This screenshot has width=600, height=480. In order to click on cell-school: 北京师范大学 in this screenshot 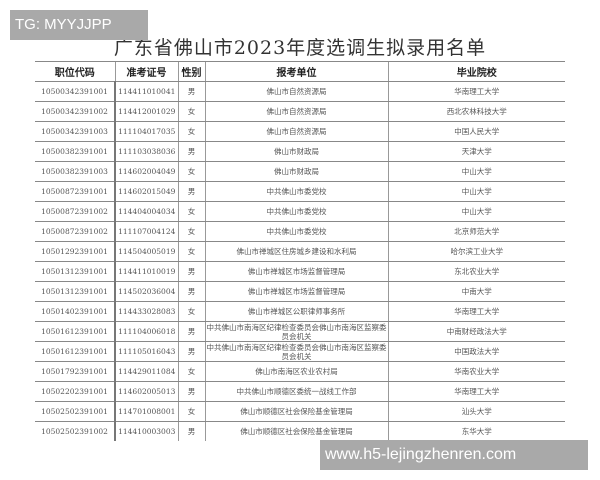, I will do `click(476, 231)`.